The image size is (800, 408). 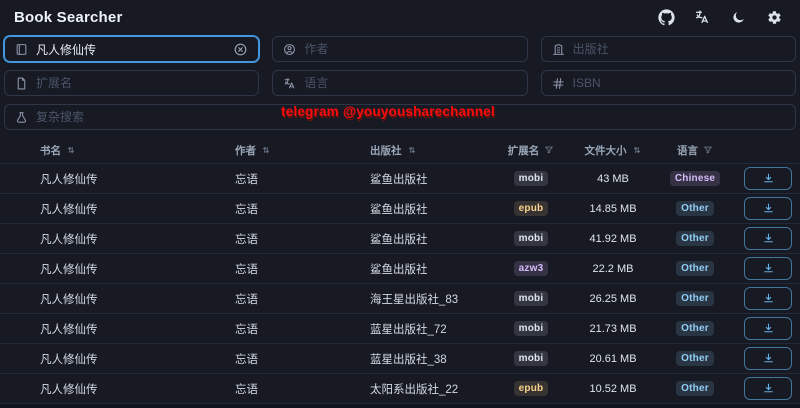 I want to click on column-header-size: 文件大小, so click(x=613, y=150).